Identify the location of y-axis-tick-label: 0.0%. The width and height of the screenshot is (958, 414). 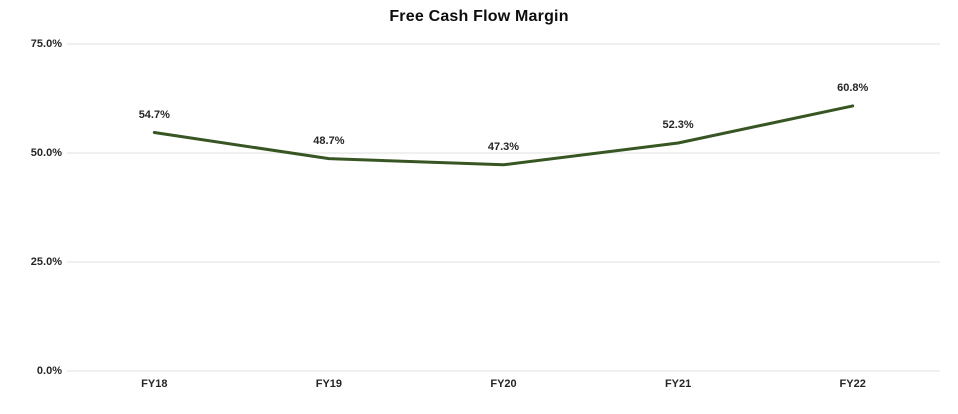
(49, 371).